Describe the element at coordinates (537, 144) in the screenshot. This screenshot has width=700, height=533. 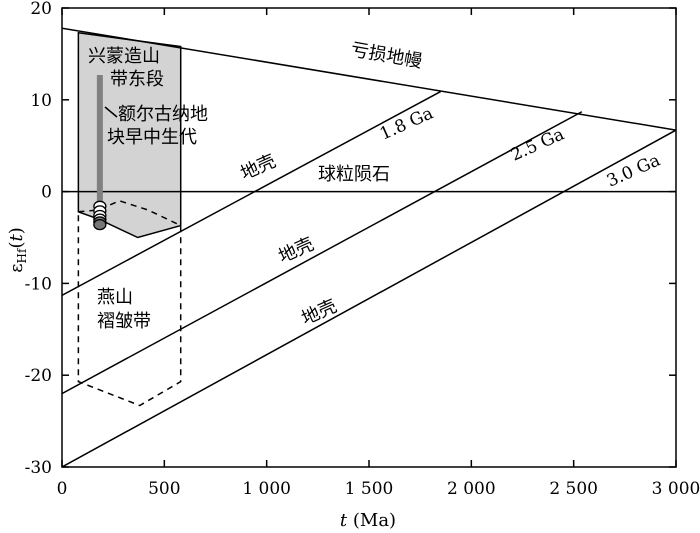
I see `label-2-5-ga: 2.5 Ga` at that location.